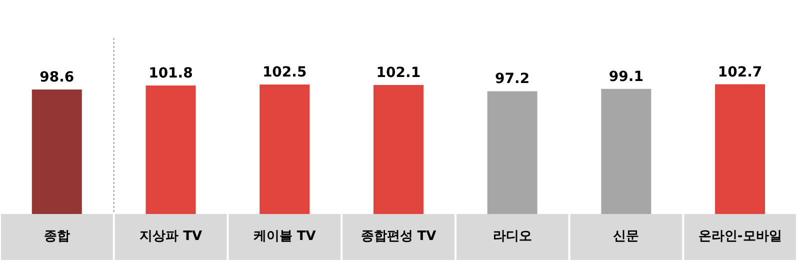 Image resolution: width=797 pixels, height=264 pixels. Describe the element at coordinates (57, 77) in the screenshot. I see `data-label: 98.6` at that location.